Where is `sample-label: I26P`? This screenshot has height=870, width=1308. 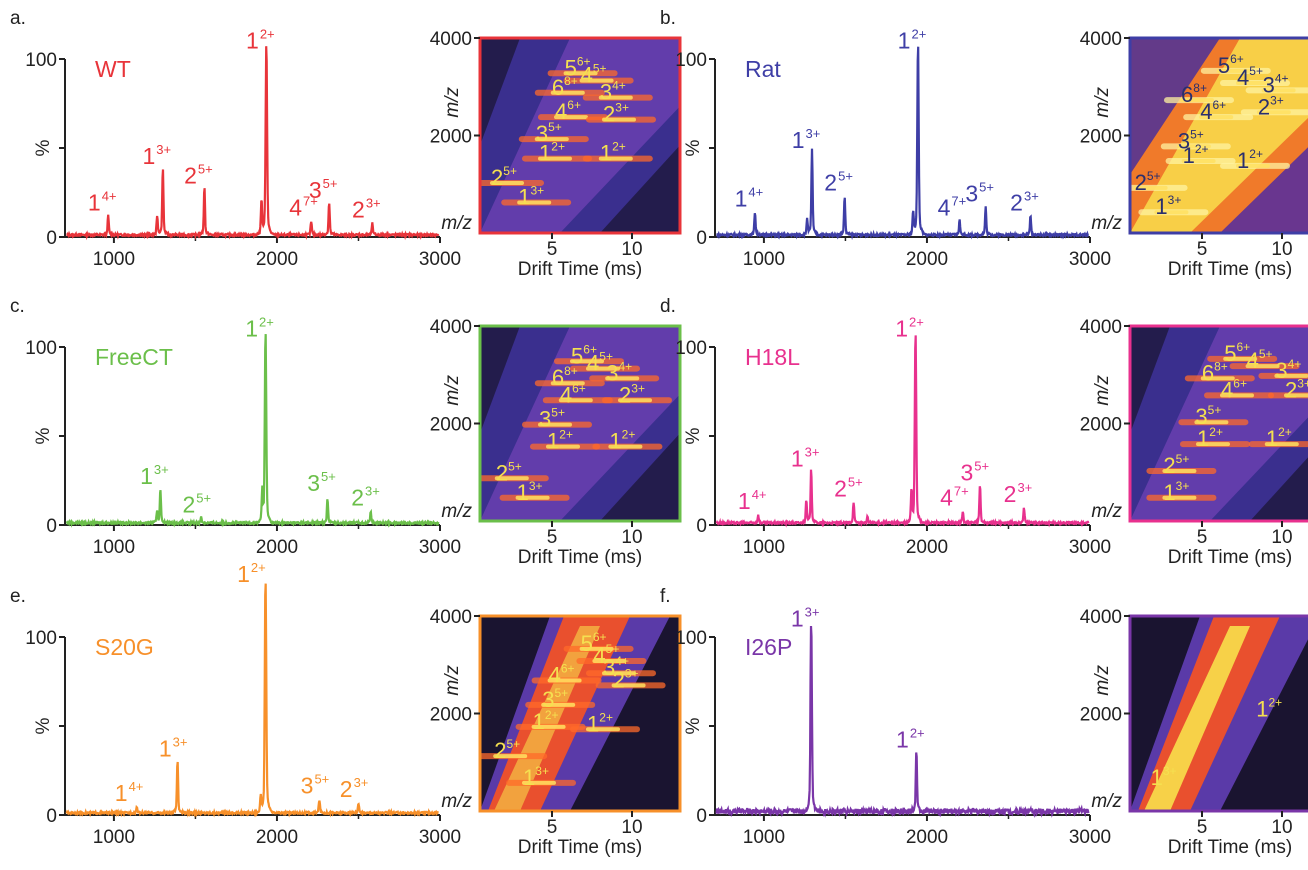 sample-label: I26P is located at coordinates (768, 647).